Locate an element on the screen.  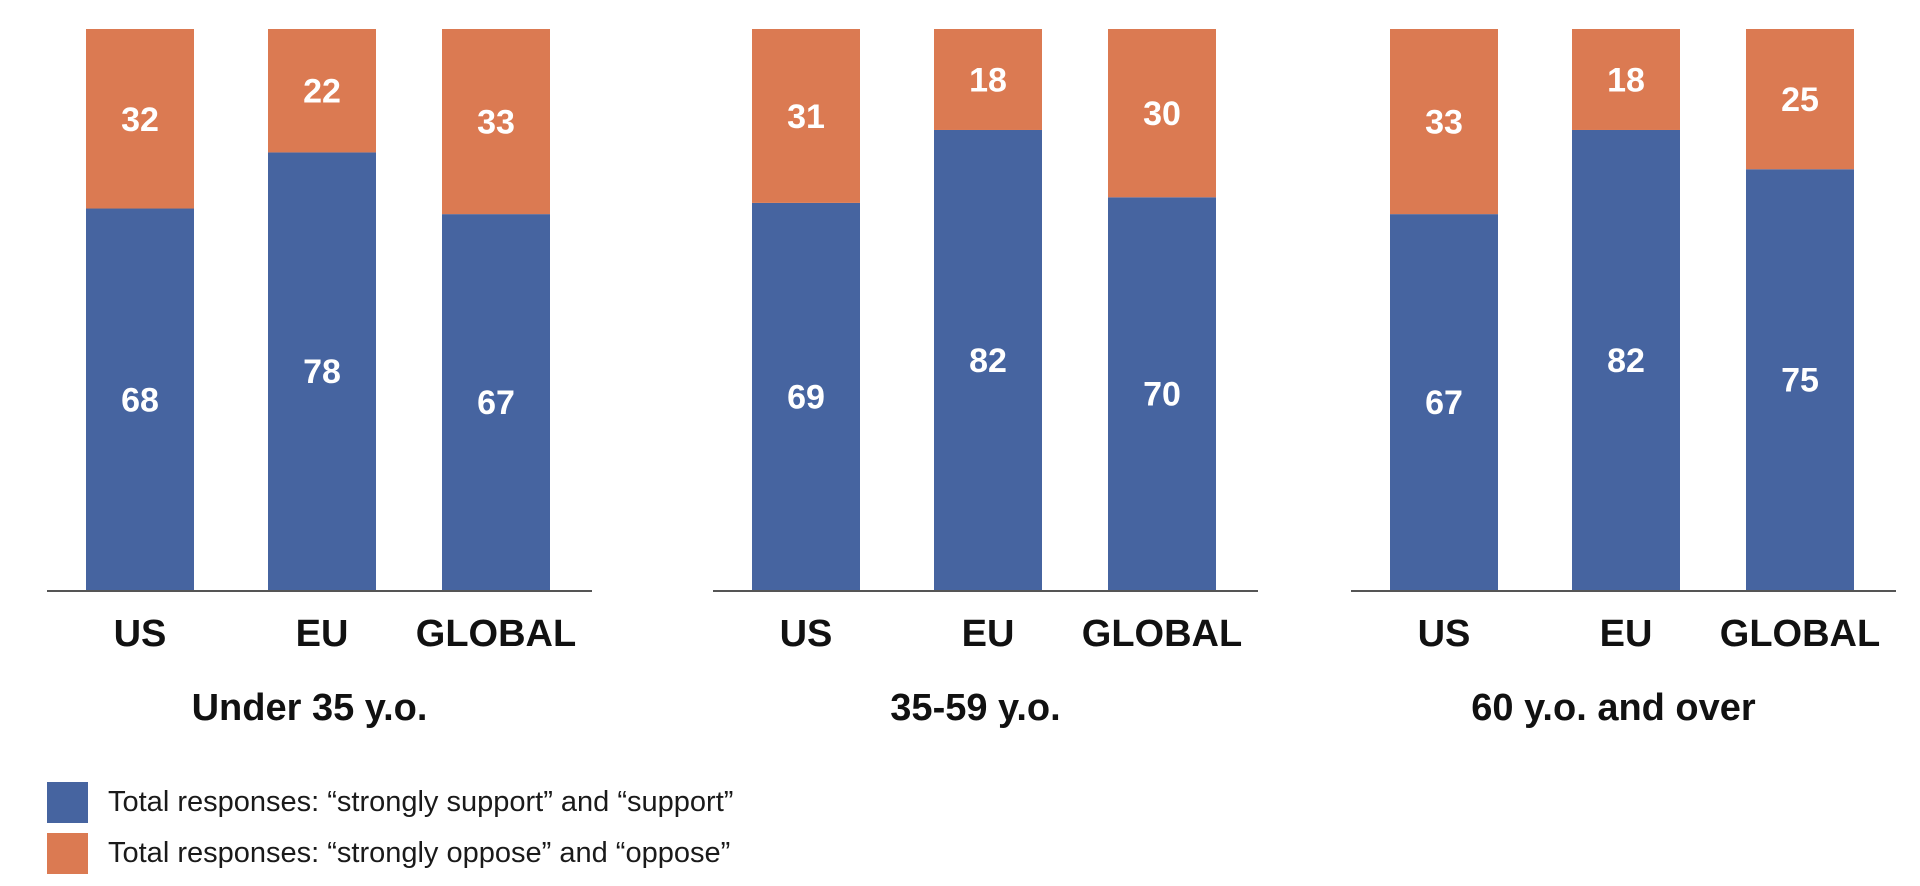
tick-label-g2-global: GLOBAL is located at coordinates (1162, 634).